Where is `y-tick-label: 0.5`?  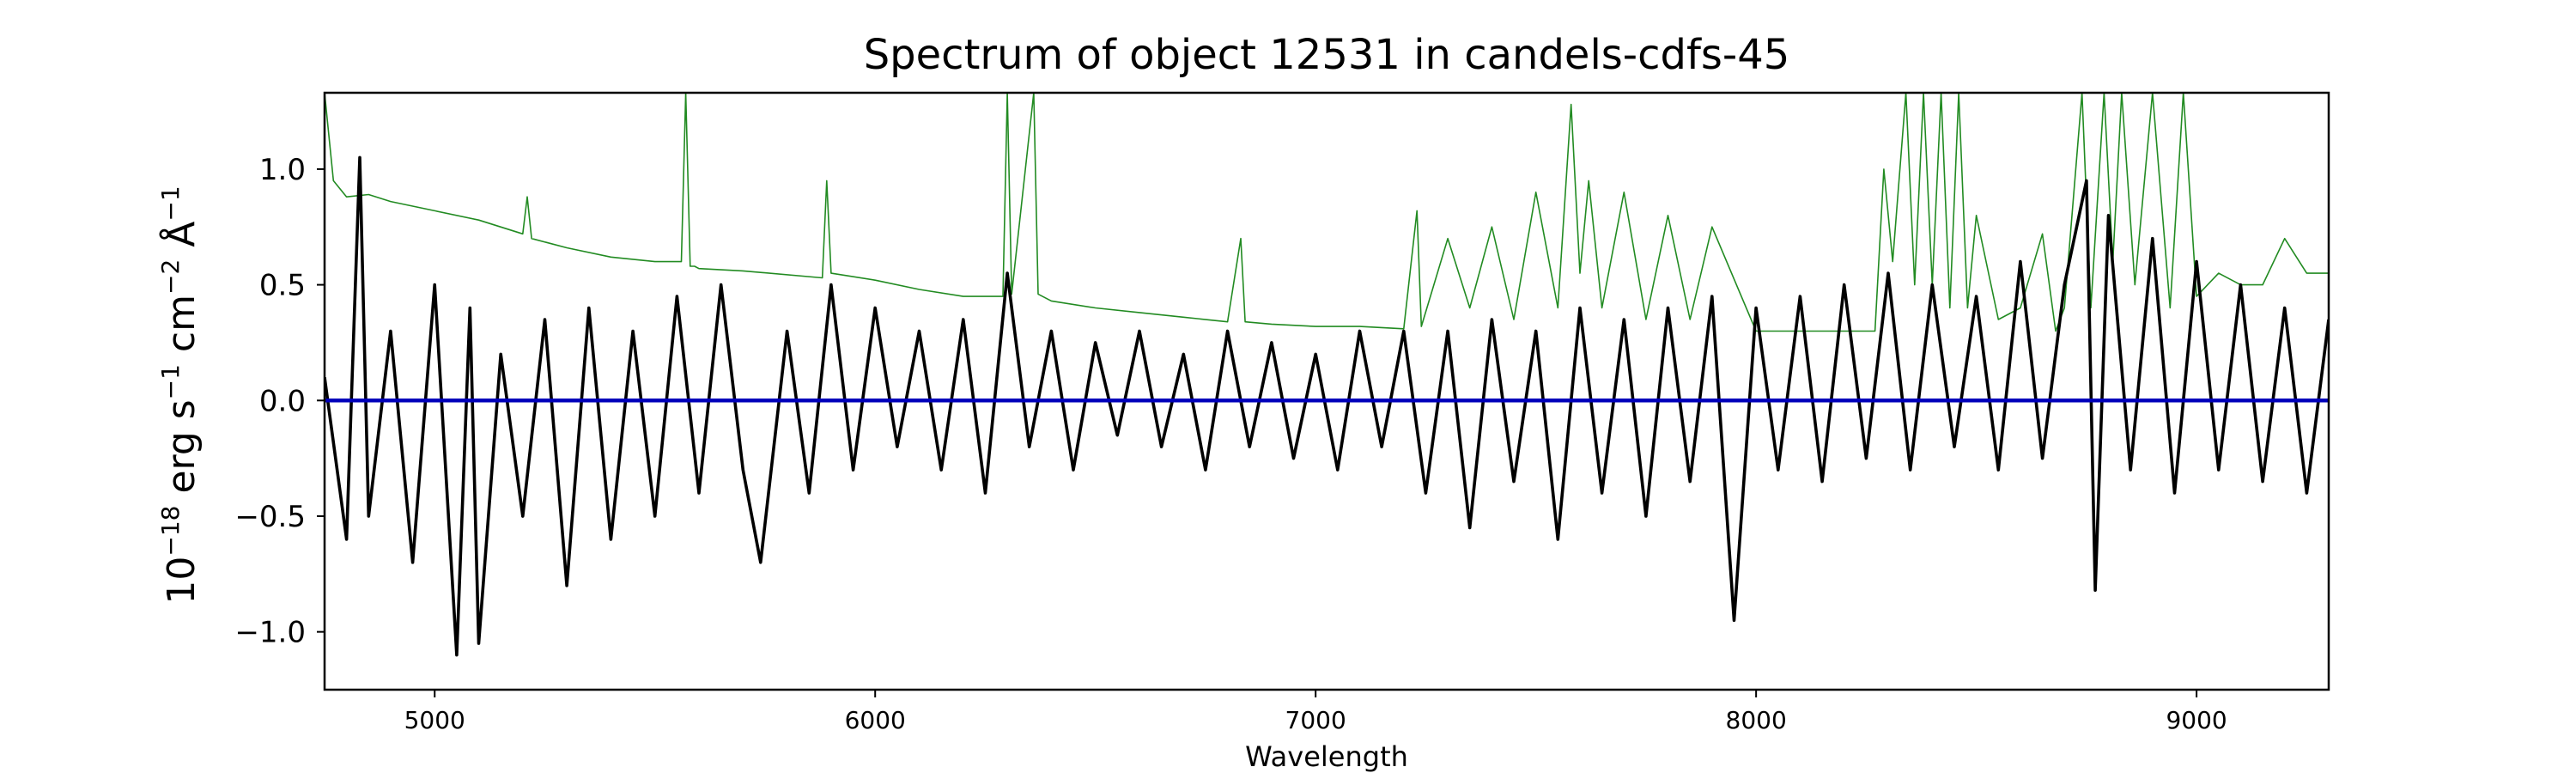 y-tick-label: 0.5 is located at coordinates (282, 286).